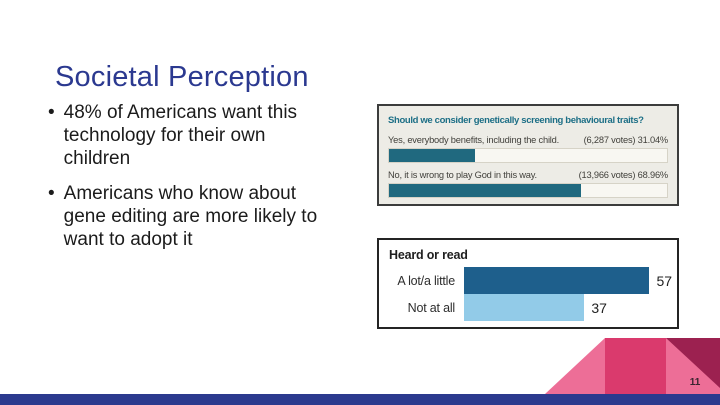 This screenshot has width=720, height=405. Describe the element at coordinates (426, 280) in the screenshot. I see `bar-category-label: A lot/a little` at that location.